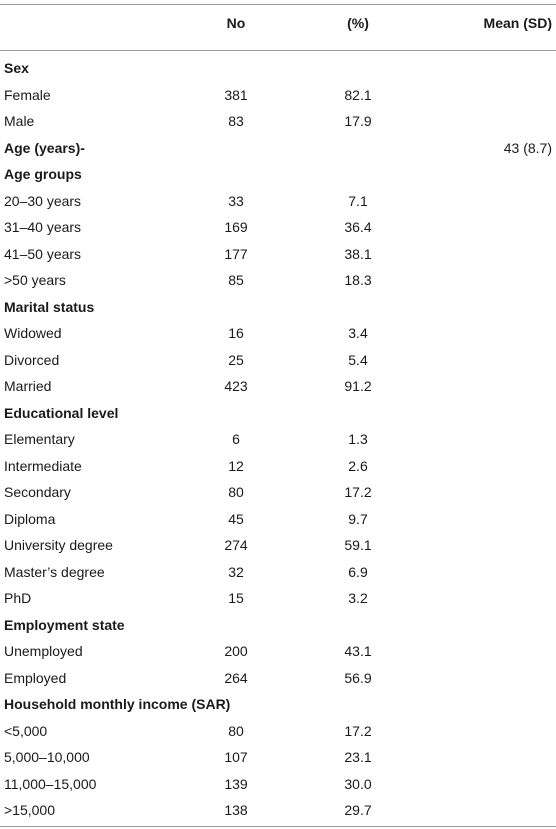 The width and height of the screenshot is (556, 829). Describe the element at coordinates (236, 386) in the screenshot. I see `row-no: 423` at that location.